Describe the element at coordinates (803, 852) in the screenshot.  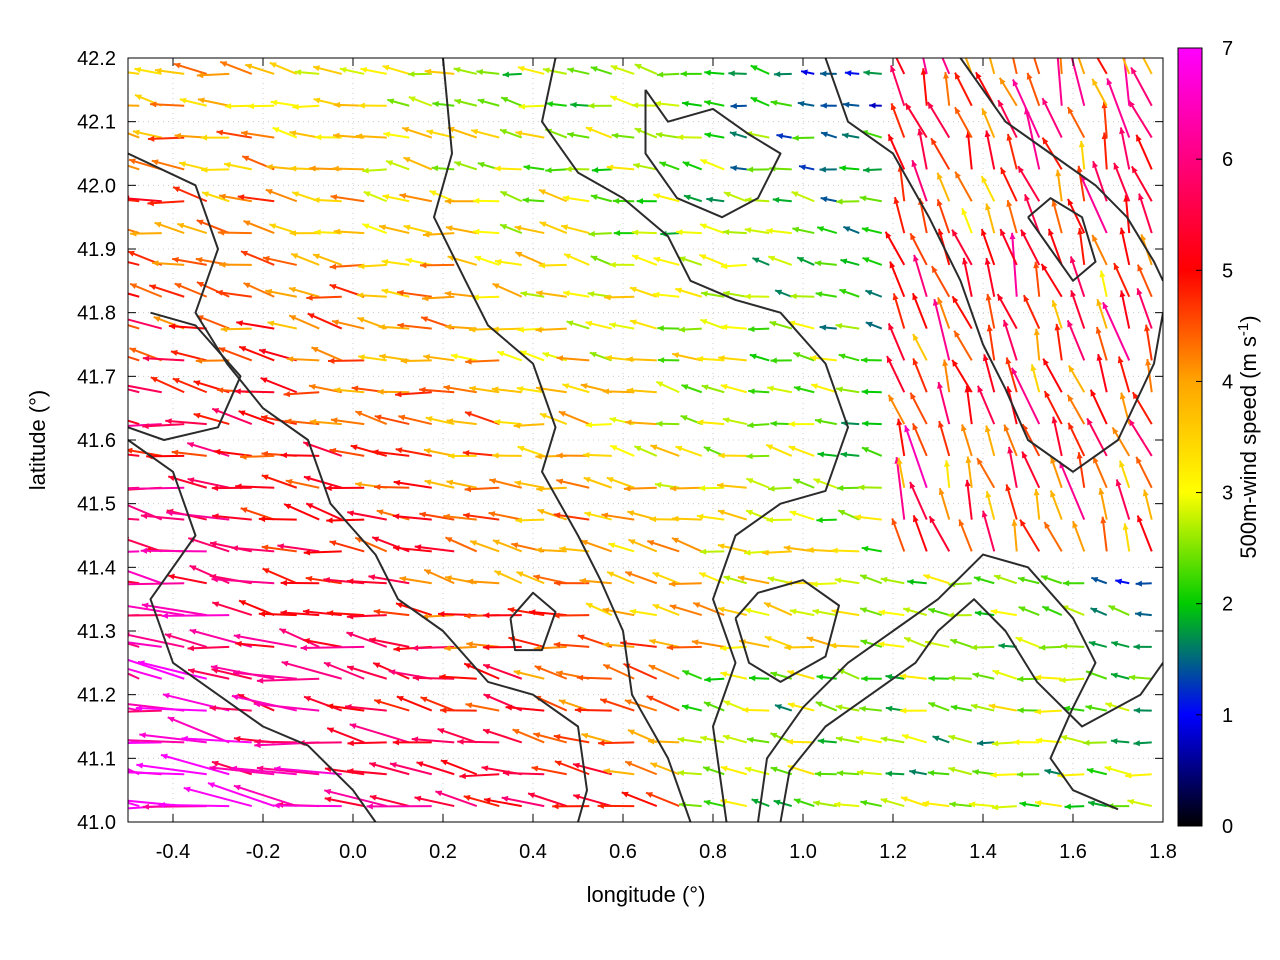
I see `x-tick-label: 1.0` at that location.